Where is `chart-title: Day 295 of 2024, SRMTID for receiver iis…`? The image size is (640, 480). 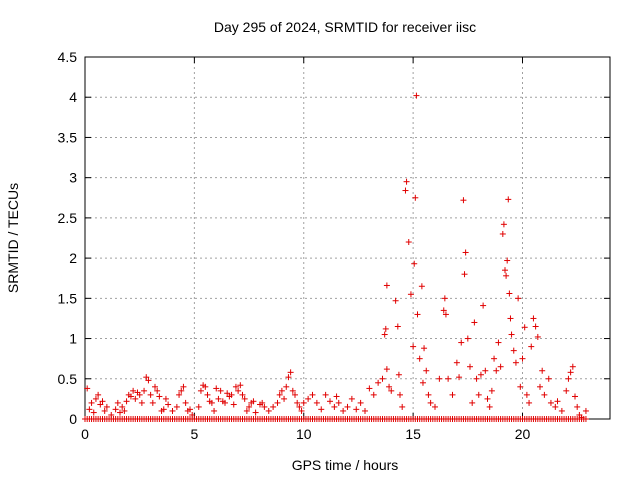 chart-title: Day 295 of 2024, SRMTID for receiver iis… is located at coordinates (345, 27).